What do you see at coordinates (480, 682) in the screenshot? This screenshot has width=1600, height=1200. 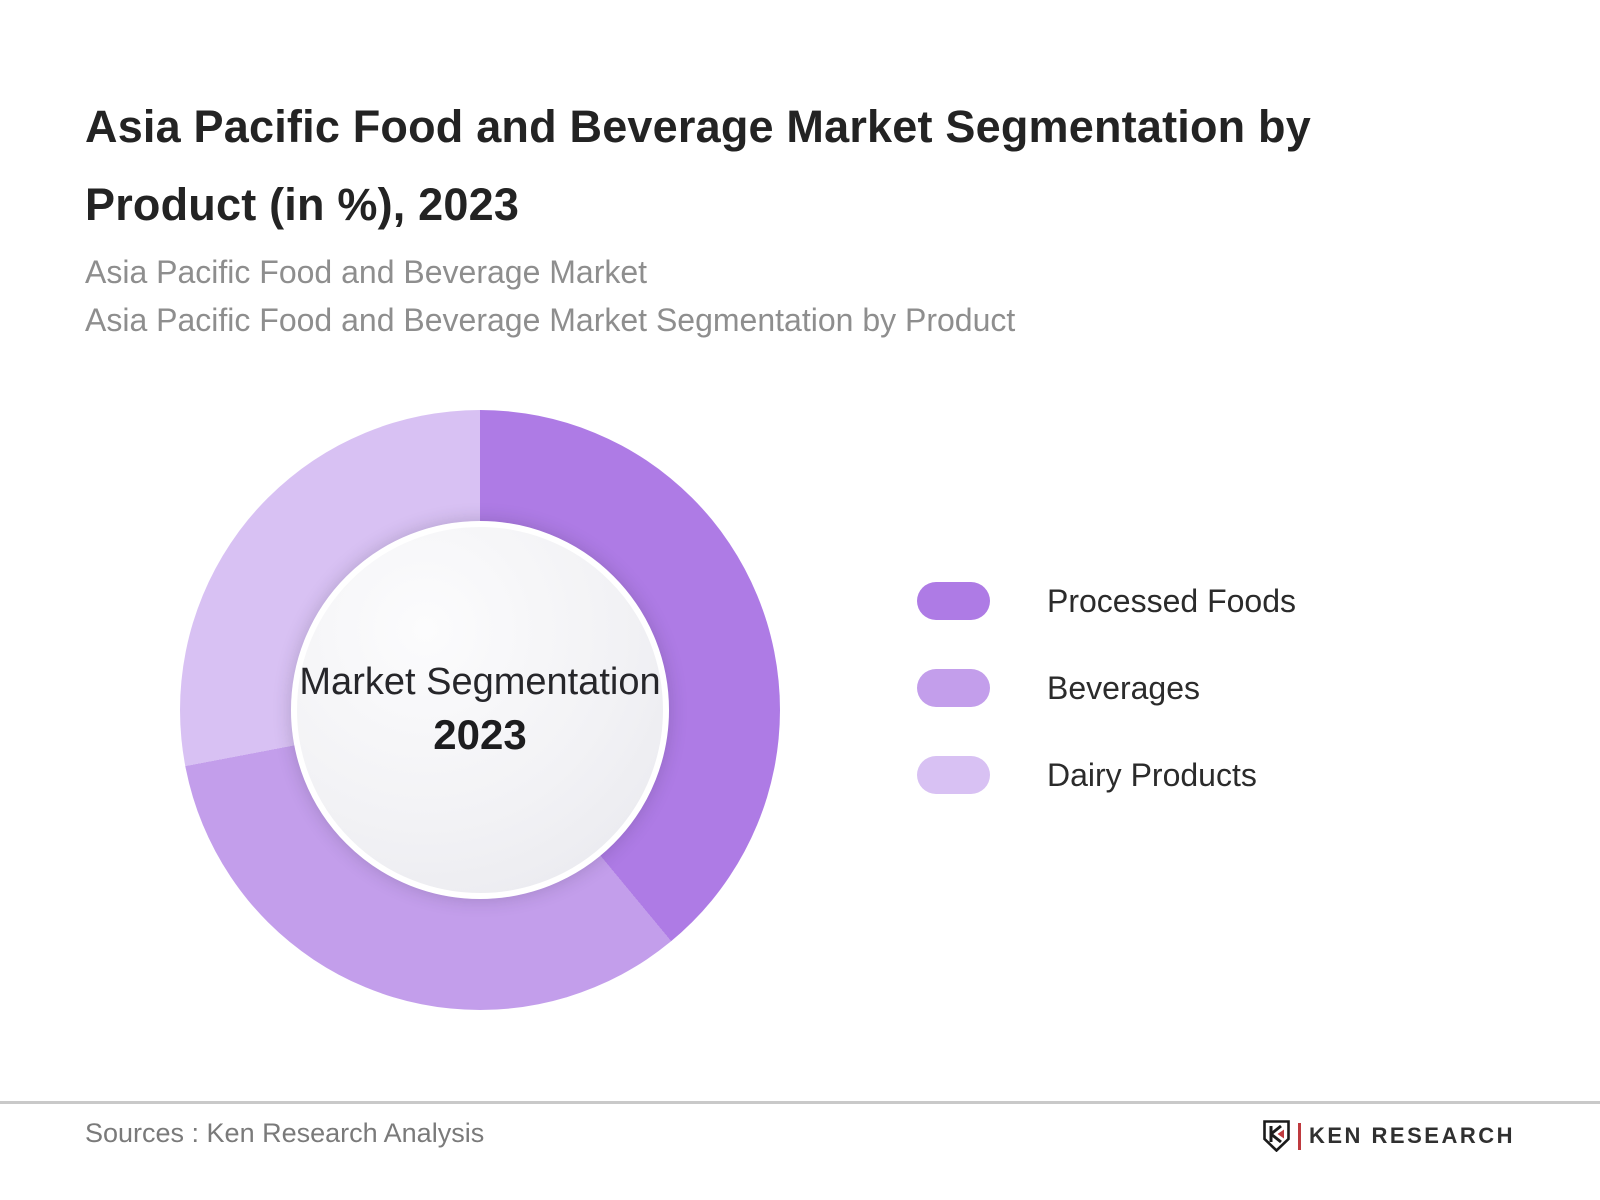 I see `donut-center-label: Market Segmentation` at bounding box center [480, 682].